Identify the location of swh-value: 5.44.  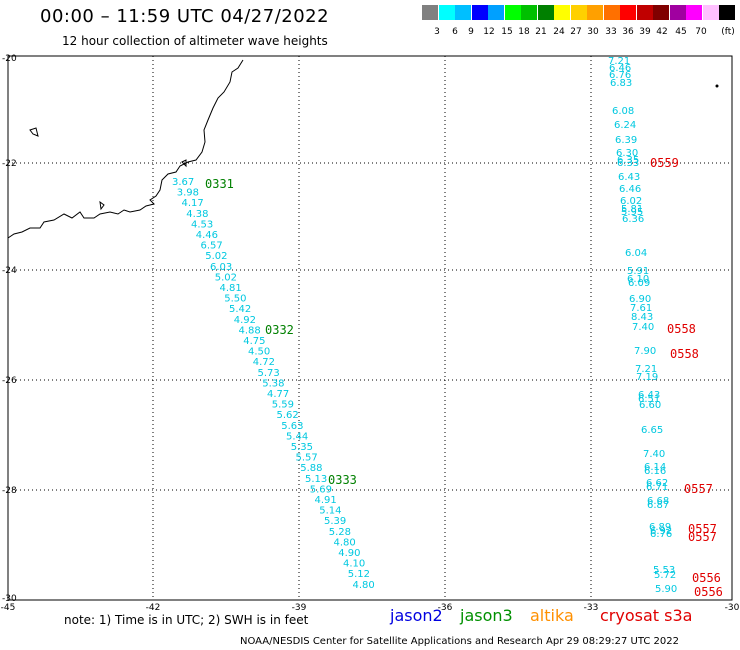
(297, 436).